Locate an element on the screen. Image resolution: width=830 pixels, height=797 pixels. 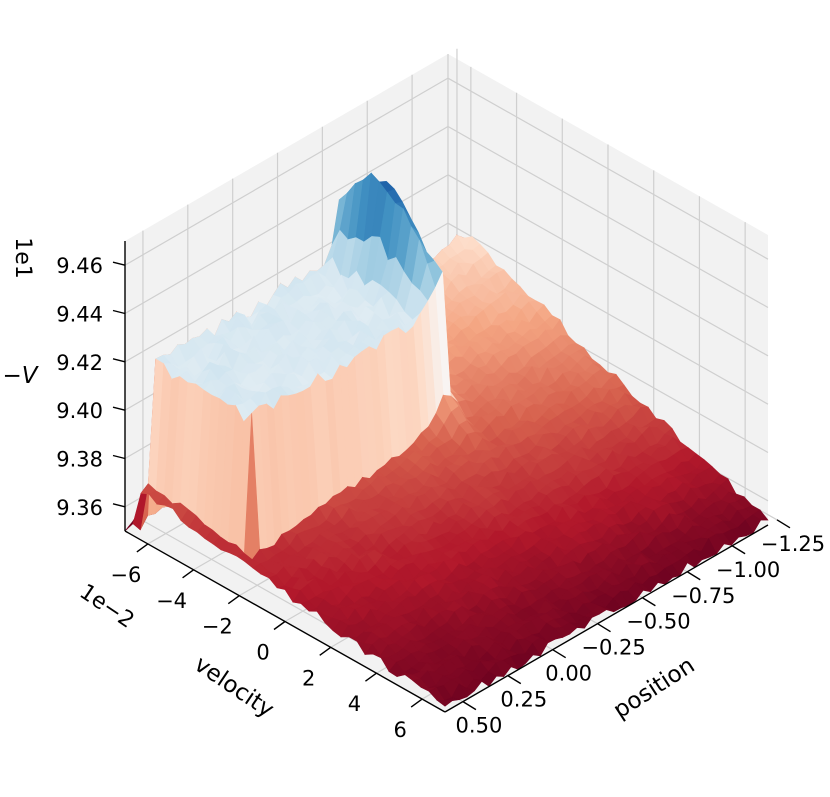
x-axis-label: position is located at coordinates (654, 687).